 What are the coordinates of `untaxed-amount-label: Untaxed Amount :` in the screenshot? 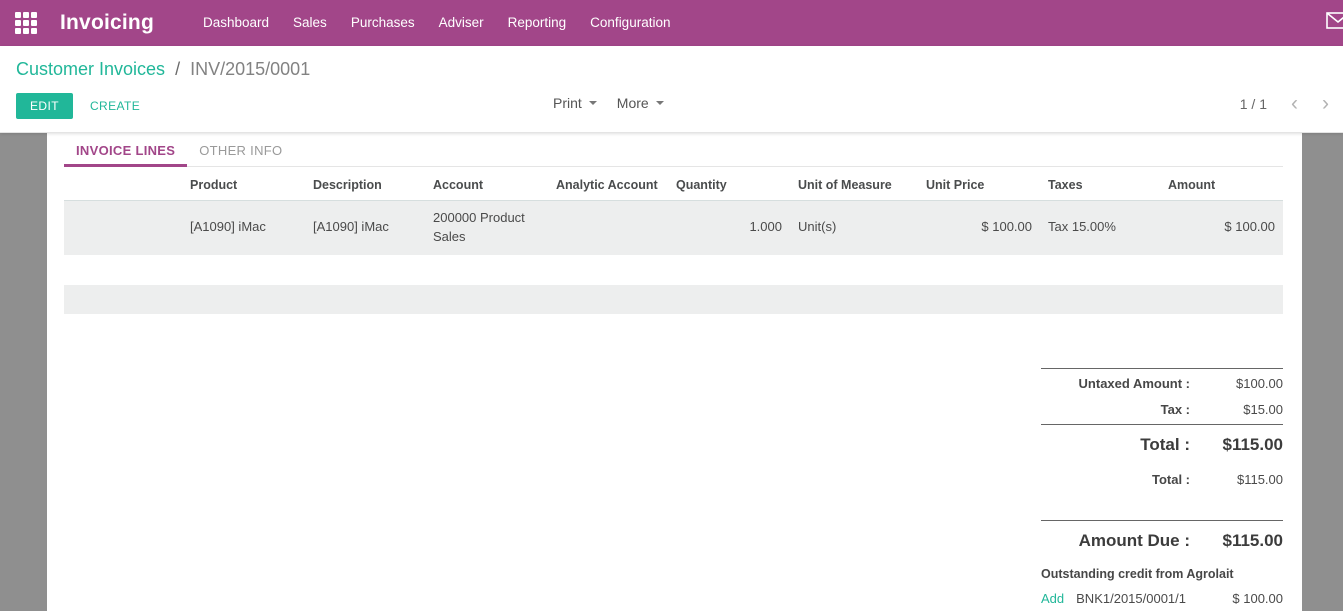 It's located at (1134, 383).